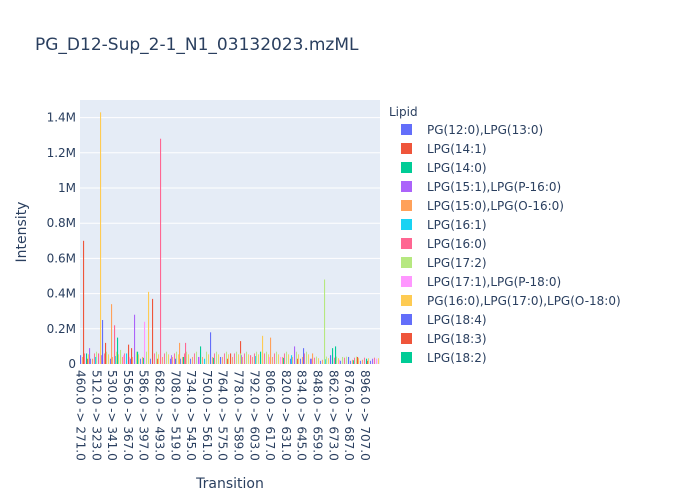 This screenshot has height=500, width=700. What do you see at coordinates (61, 329) in the screenshot?
I see `y-tick-label: 0.2M` at bounding box center [61, 329].